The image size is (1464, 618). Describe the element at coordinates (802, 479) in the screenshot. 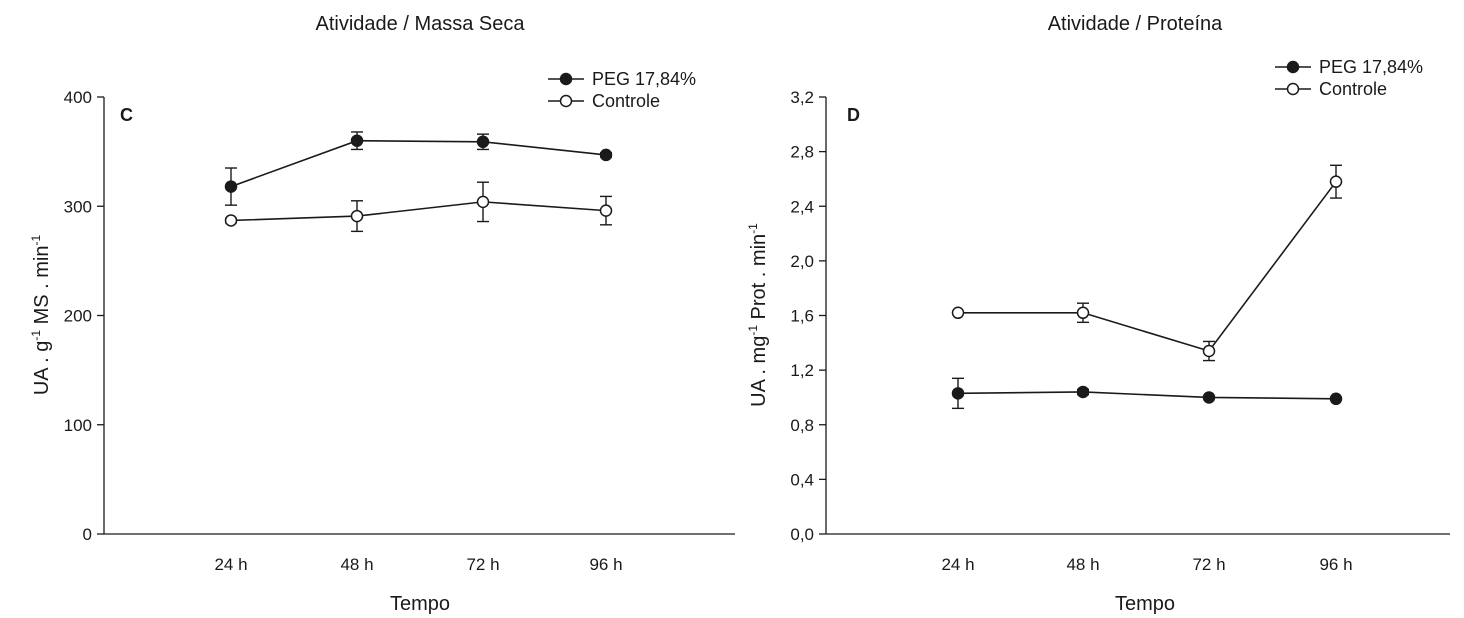

I see `y-tick-label: 0,4` at that location.